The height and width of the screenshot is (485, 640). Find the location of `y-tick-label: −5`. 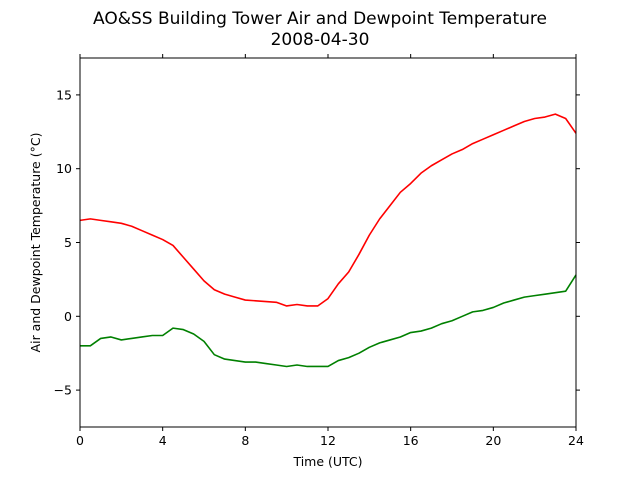

y-tick-label: −5 is located at coordinates (63, 390).